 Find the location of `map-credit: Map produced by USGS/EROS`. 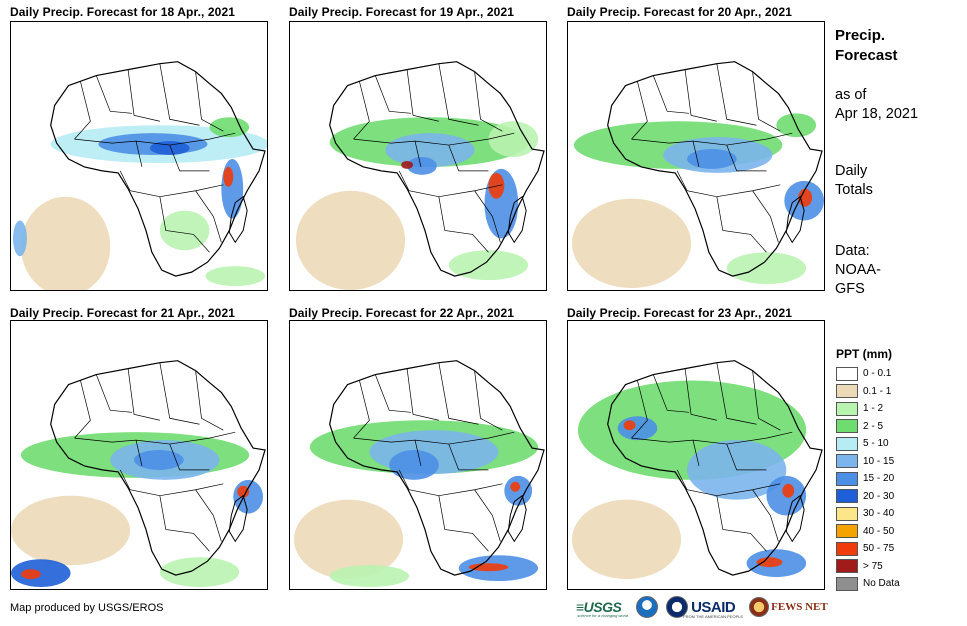

map-credit: Map produced by USGS/EROS is located at coordinates (87, 608).